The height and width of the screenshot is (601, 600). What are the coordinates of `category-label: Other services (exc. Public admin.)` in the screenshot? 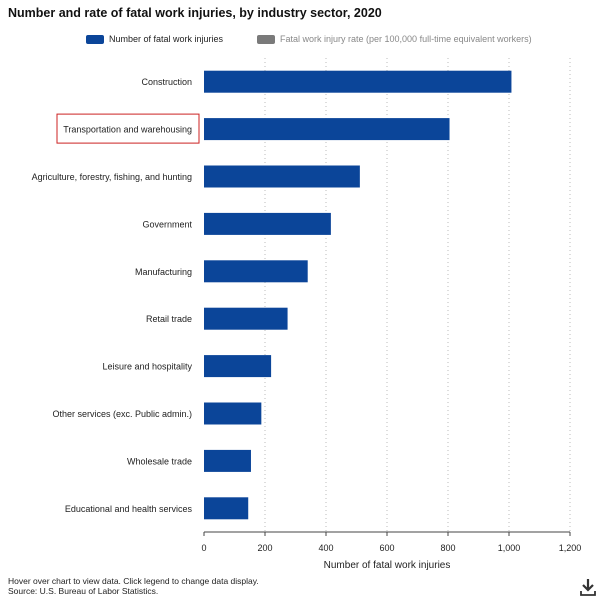 It's located at (122, 414).